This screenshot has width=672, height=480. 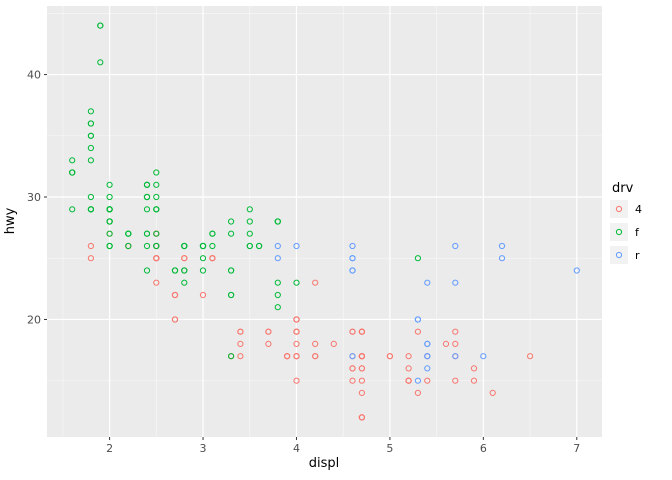 I want to click on x-tick-label: 5, so click(x=389, y=448).